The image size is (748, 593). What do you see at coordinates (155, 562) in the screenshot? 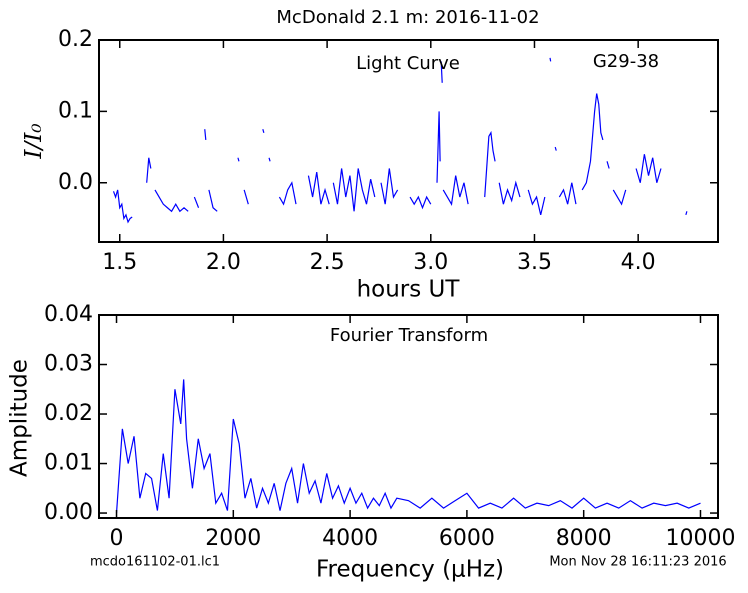
I see `footer-left: mcdo161102-01.lc1` at bounding box center [155, 562].